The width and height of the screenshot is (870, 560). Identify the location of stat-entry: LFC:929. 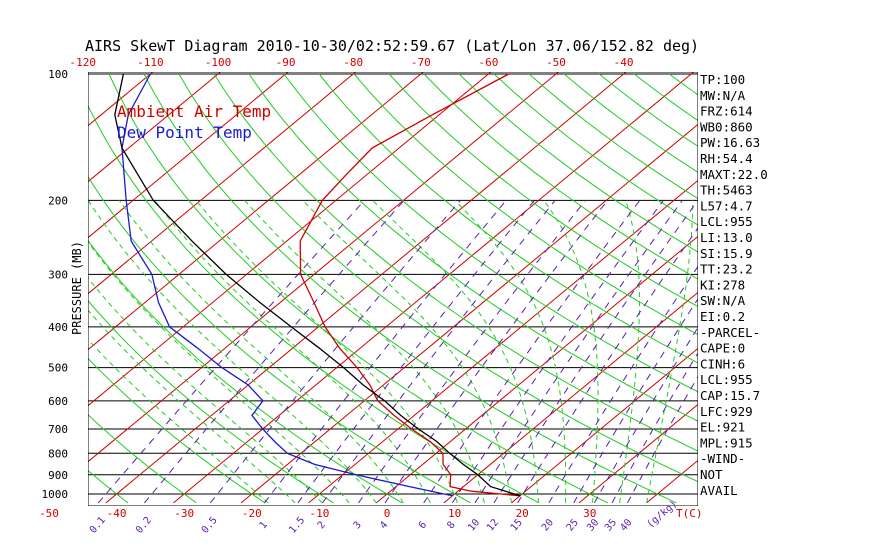
(726, 411).